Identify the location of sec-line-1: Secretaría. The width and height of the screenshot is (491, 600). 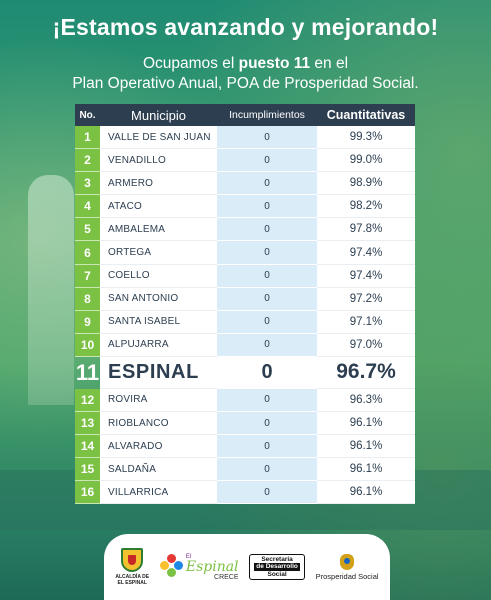
(277, 559).